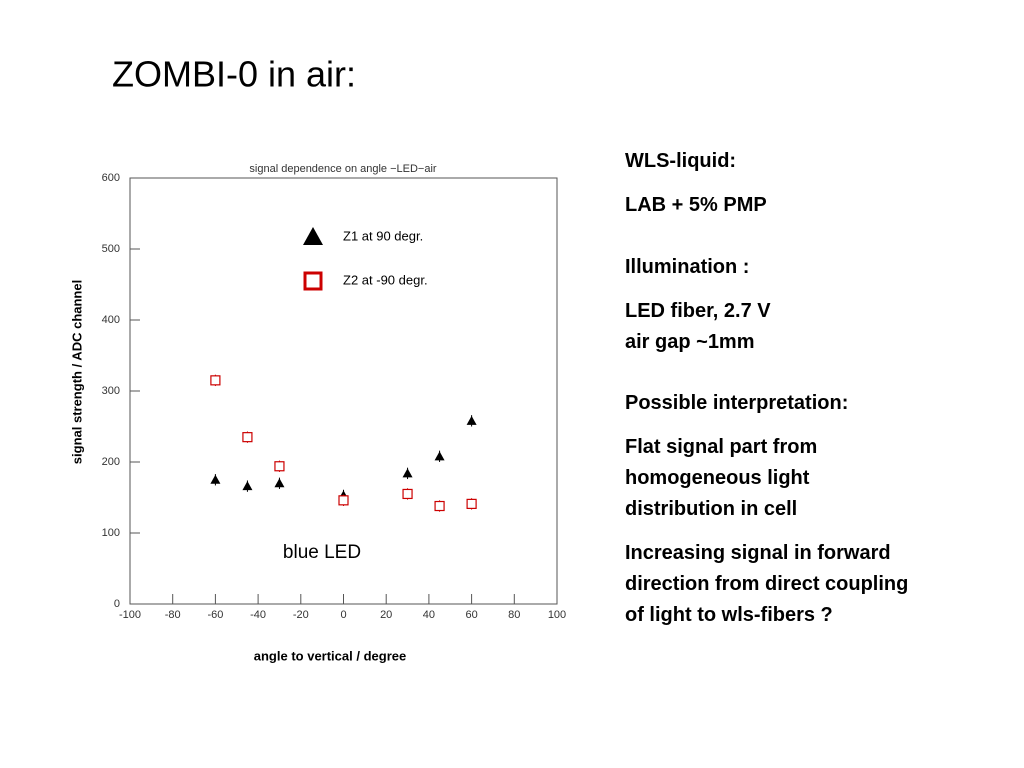  Describe the element at coordinates (717, 478) in the screenshot. I see `side-text: homogeneous light` at that location.